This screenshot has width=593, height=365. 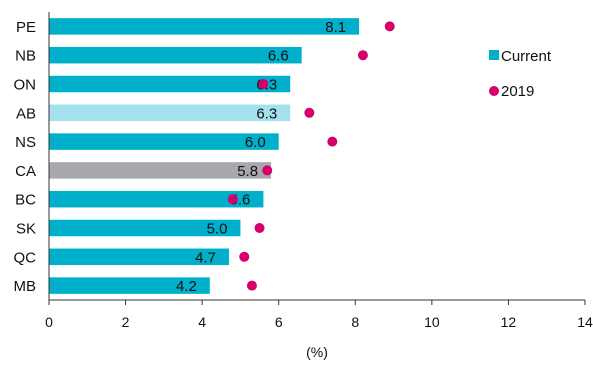 I want to click on dot-2019-bc, so click(x=232, y=199).